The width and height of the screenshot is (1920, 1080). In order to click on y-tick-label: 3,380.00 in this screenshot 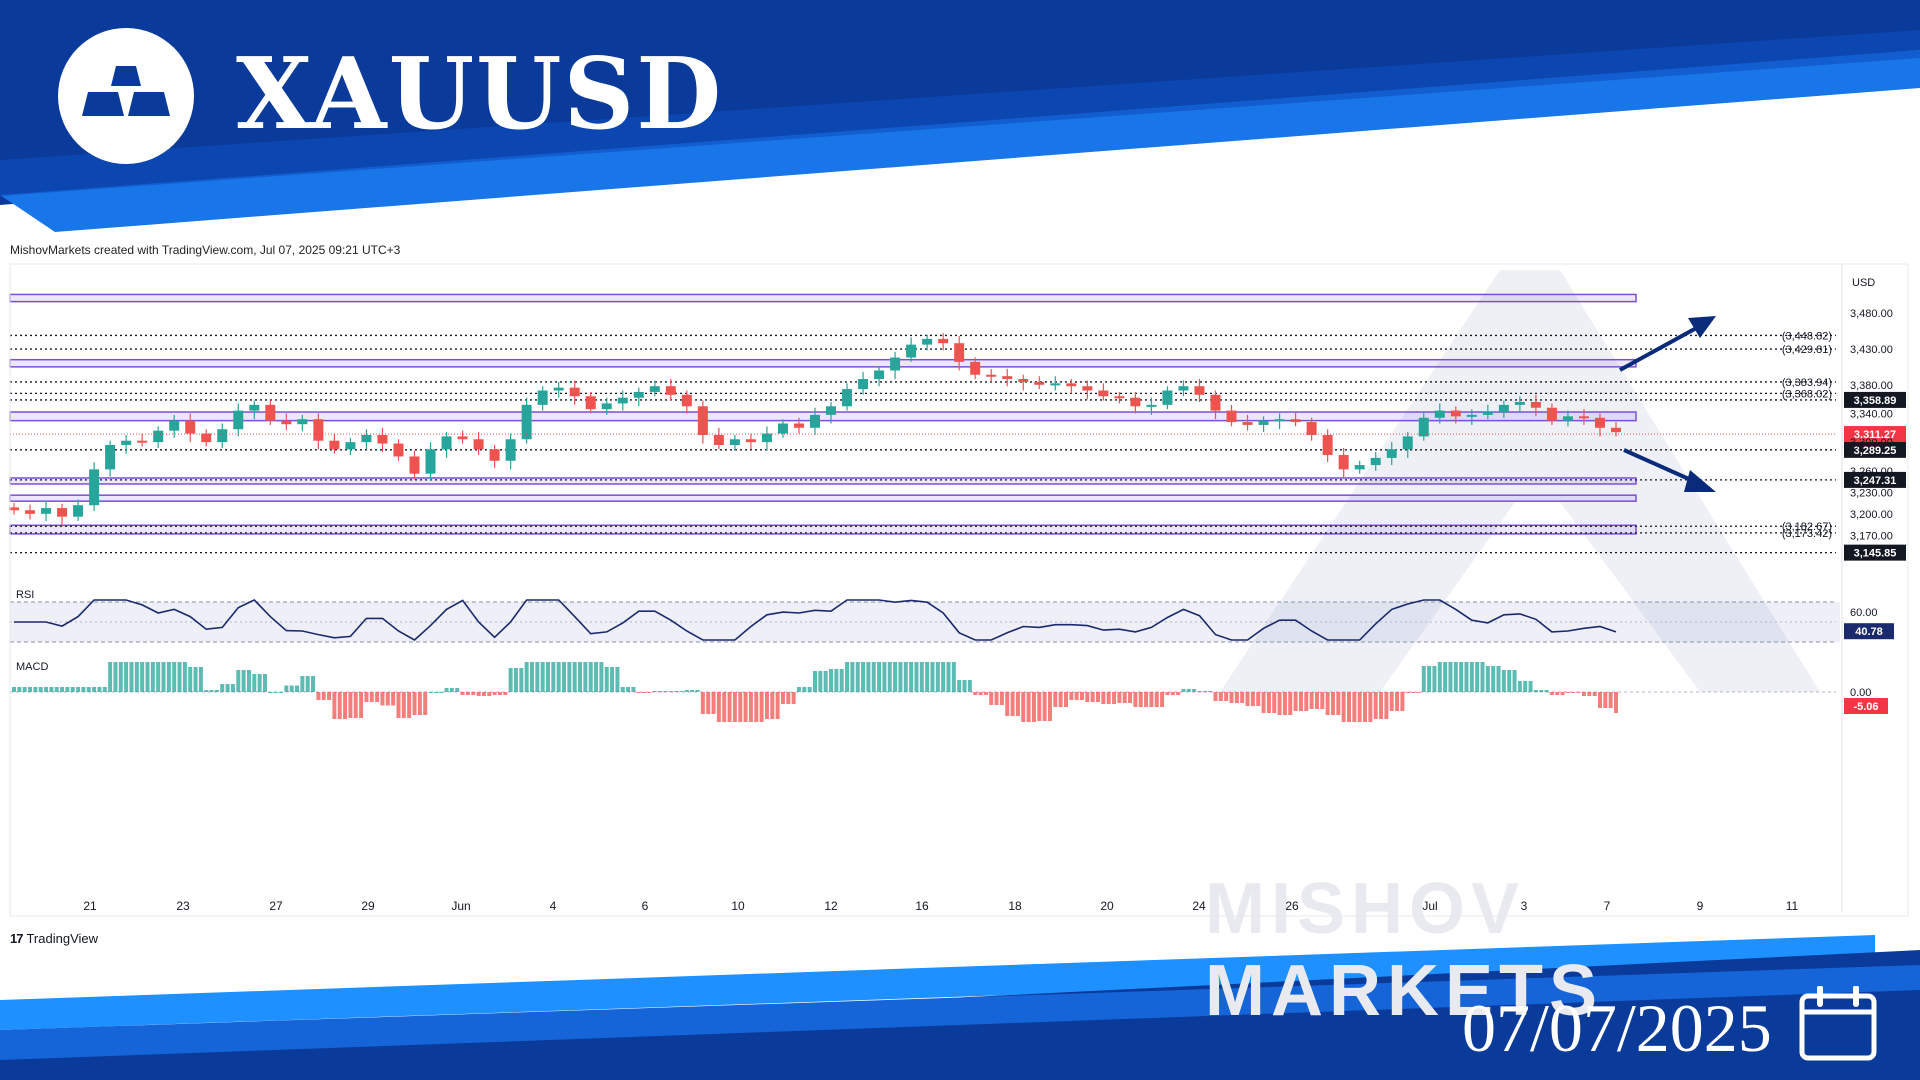, I will do `click(1871, 386)`.